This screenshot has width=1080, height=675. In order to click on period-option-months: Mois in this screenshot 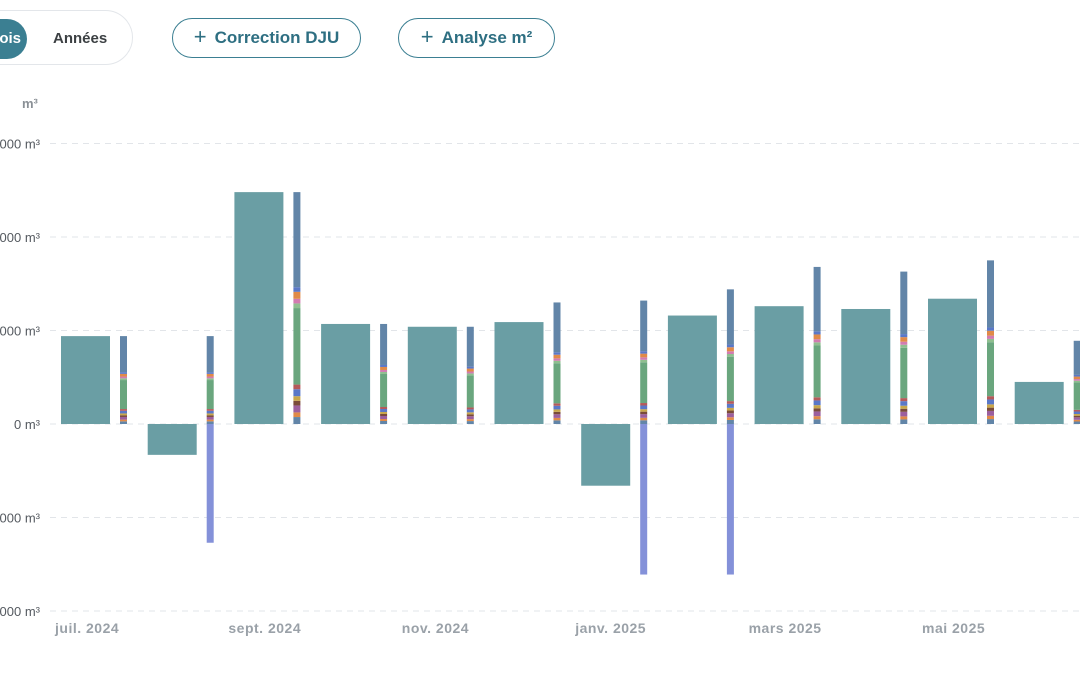, I will do `click(13, 39)`.